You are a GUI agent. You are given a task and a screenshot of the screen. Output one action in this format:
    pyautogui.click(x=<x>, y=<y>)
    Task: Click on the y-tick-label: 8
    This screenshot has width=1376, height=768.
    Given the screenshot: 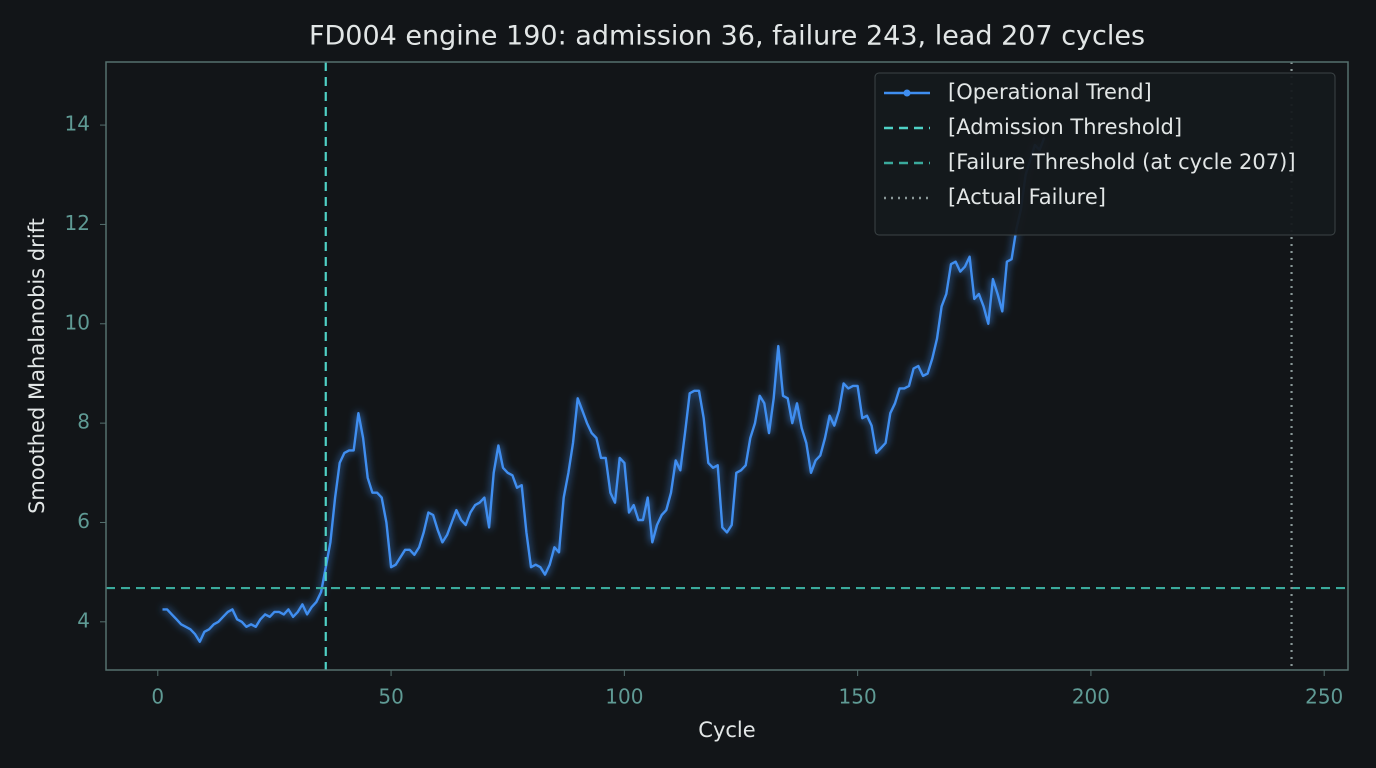 What is the action you would take?
    pyautogui.click(x=83, y=422)
    